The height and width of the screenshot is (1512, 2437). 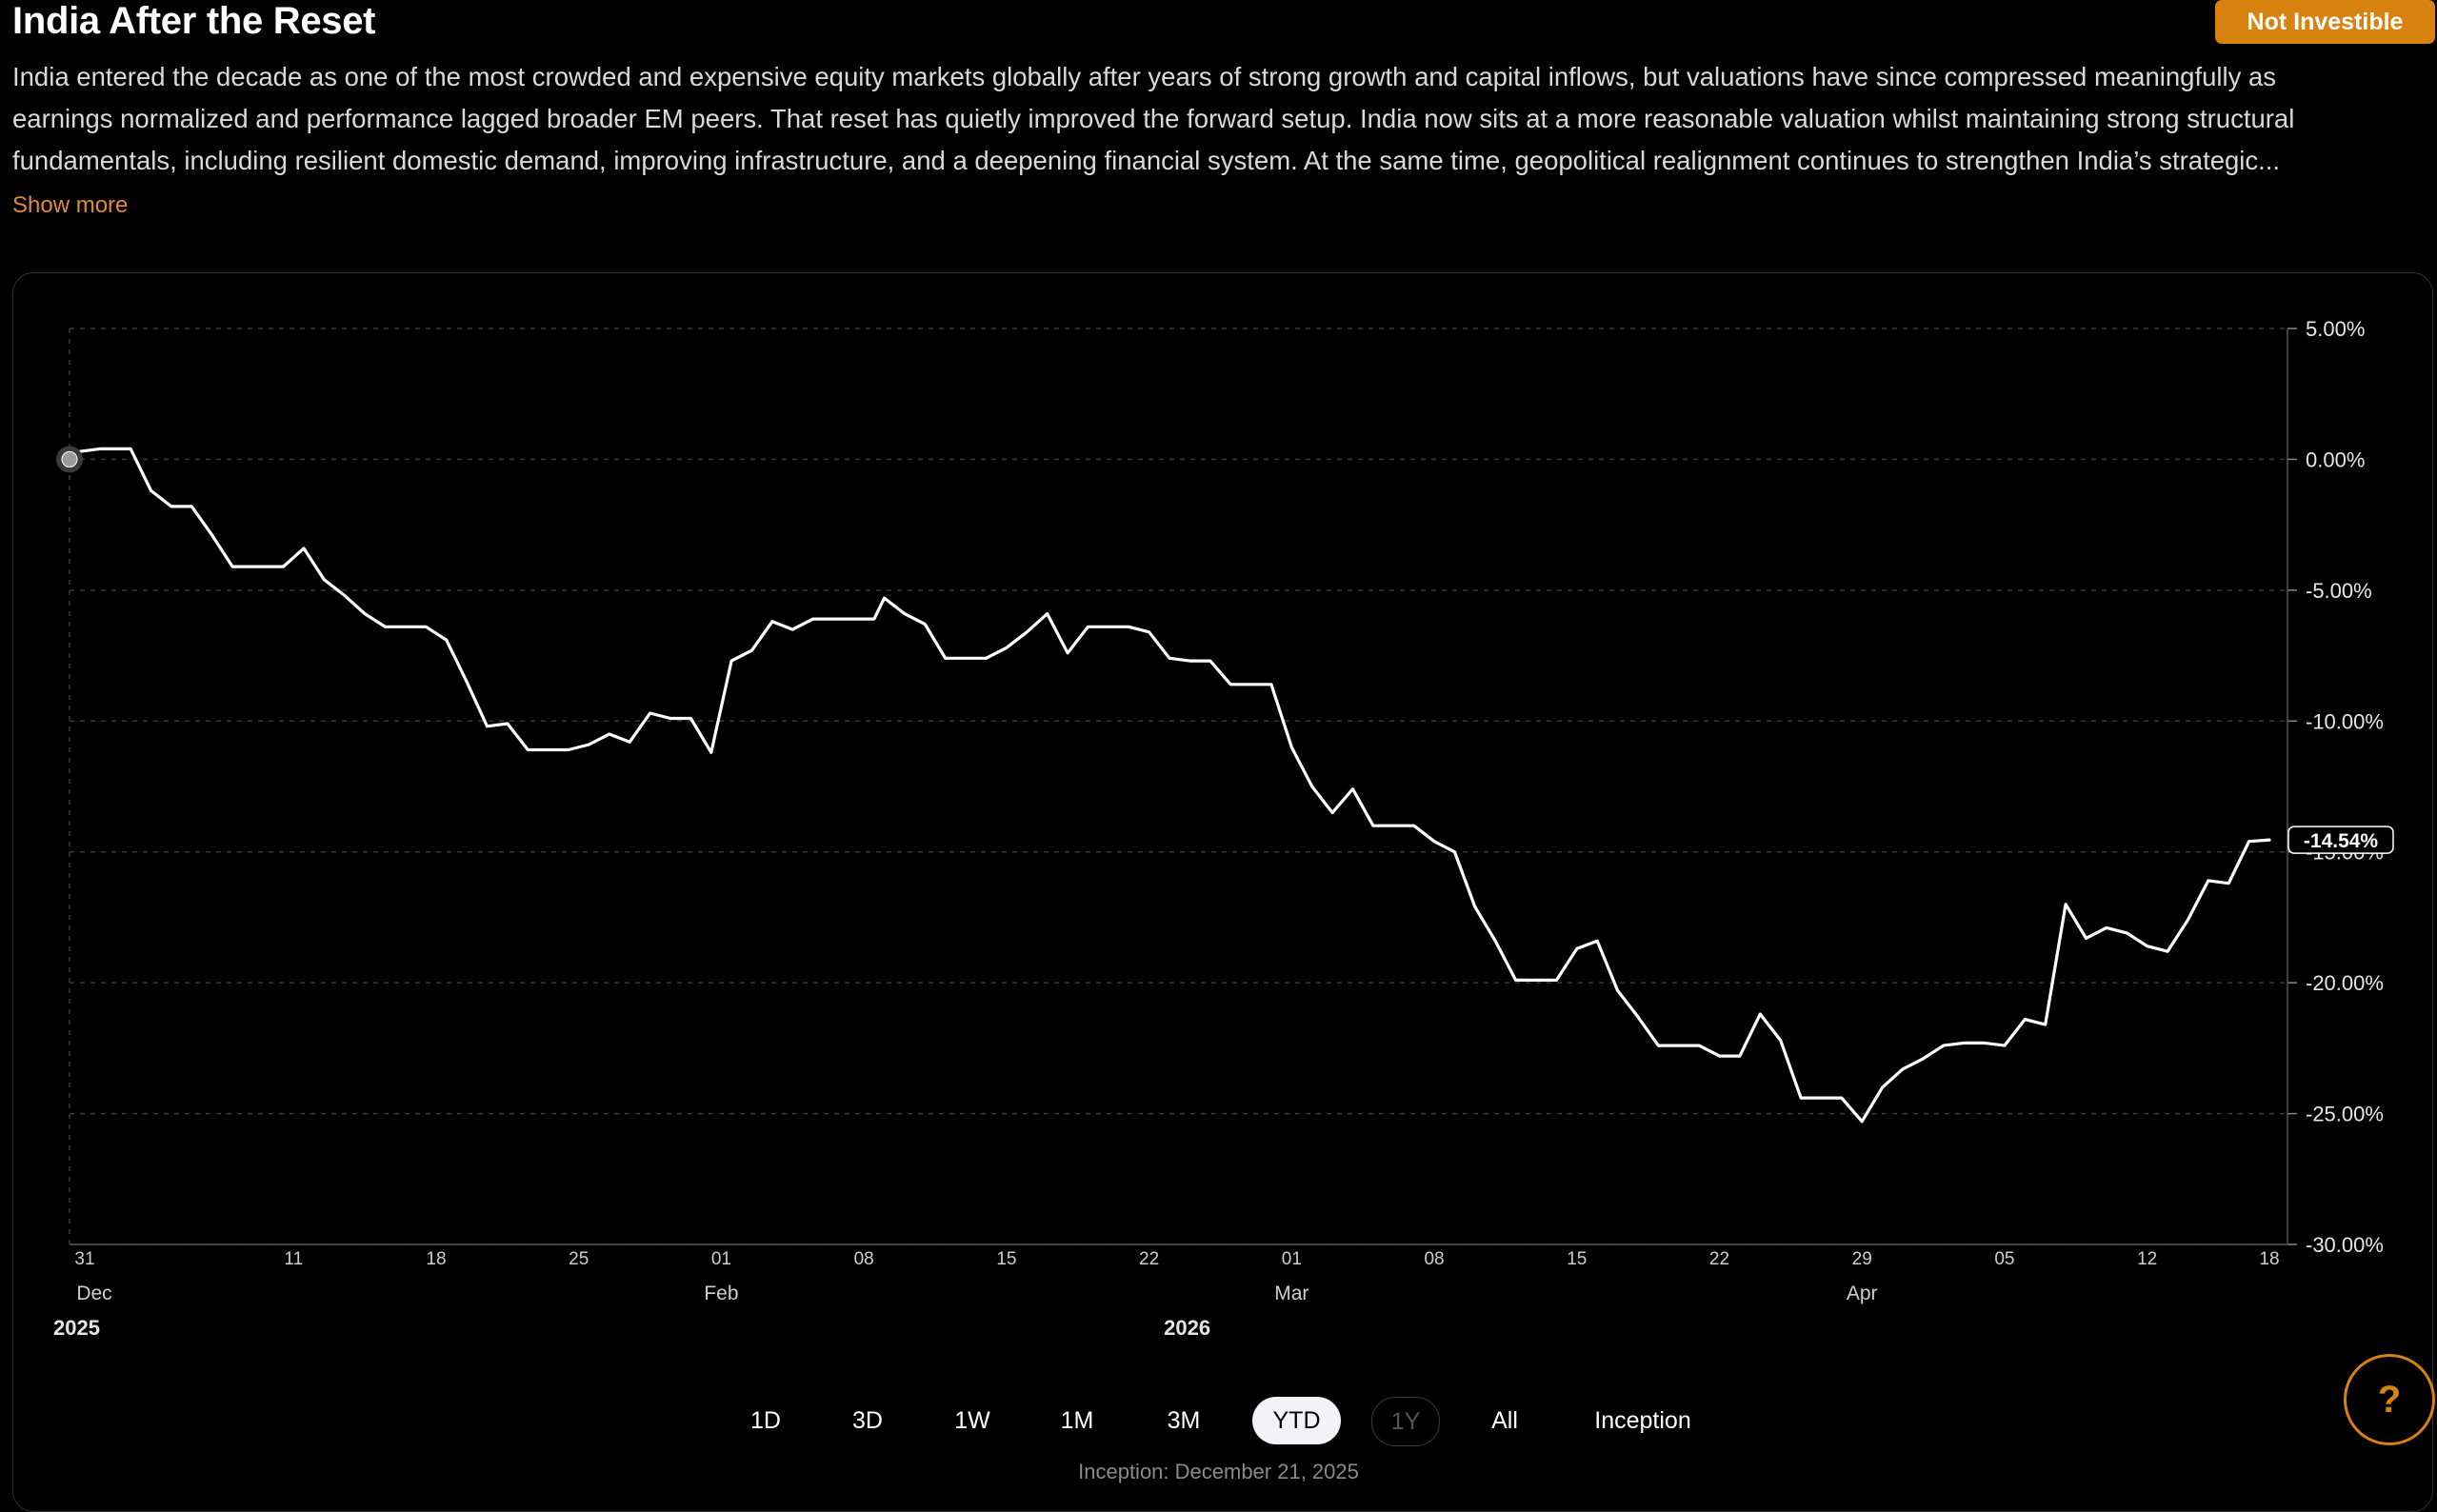 What do you see at coordinates (1077, 1420) in the screenshot?
I see `range-button-1m: 1M` at bounding box center [1077, 1420].